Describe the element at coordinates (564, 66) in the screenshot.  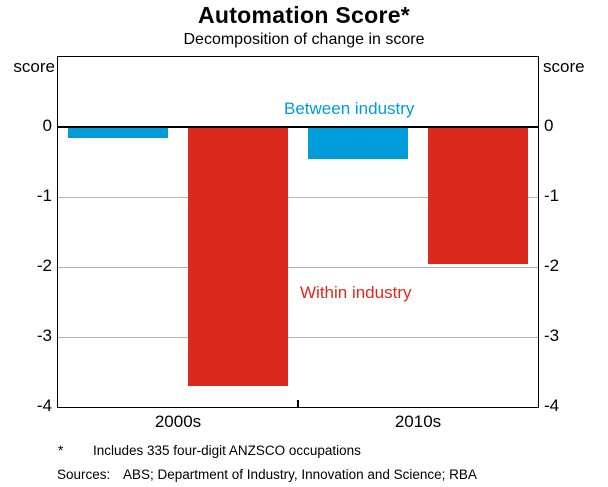
I see `y-axis-unit-right: score` at that location.